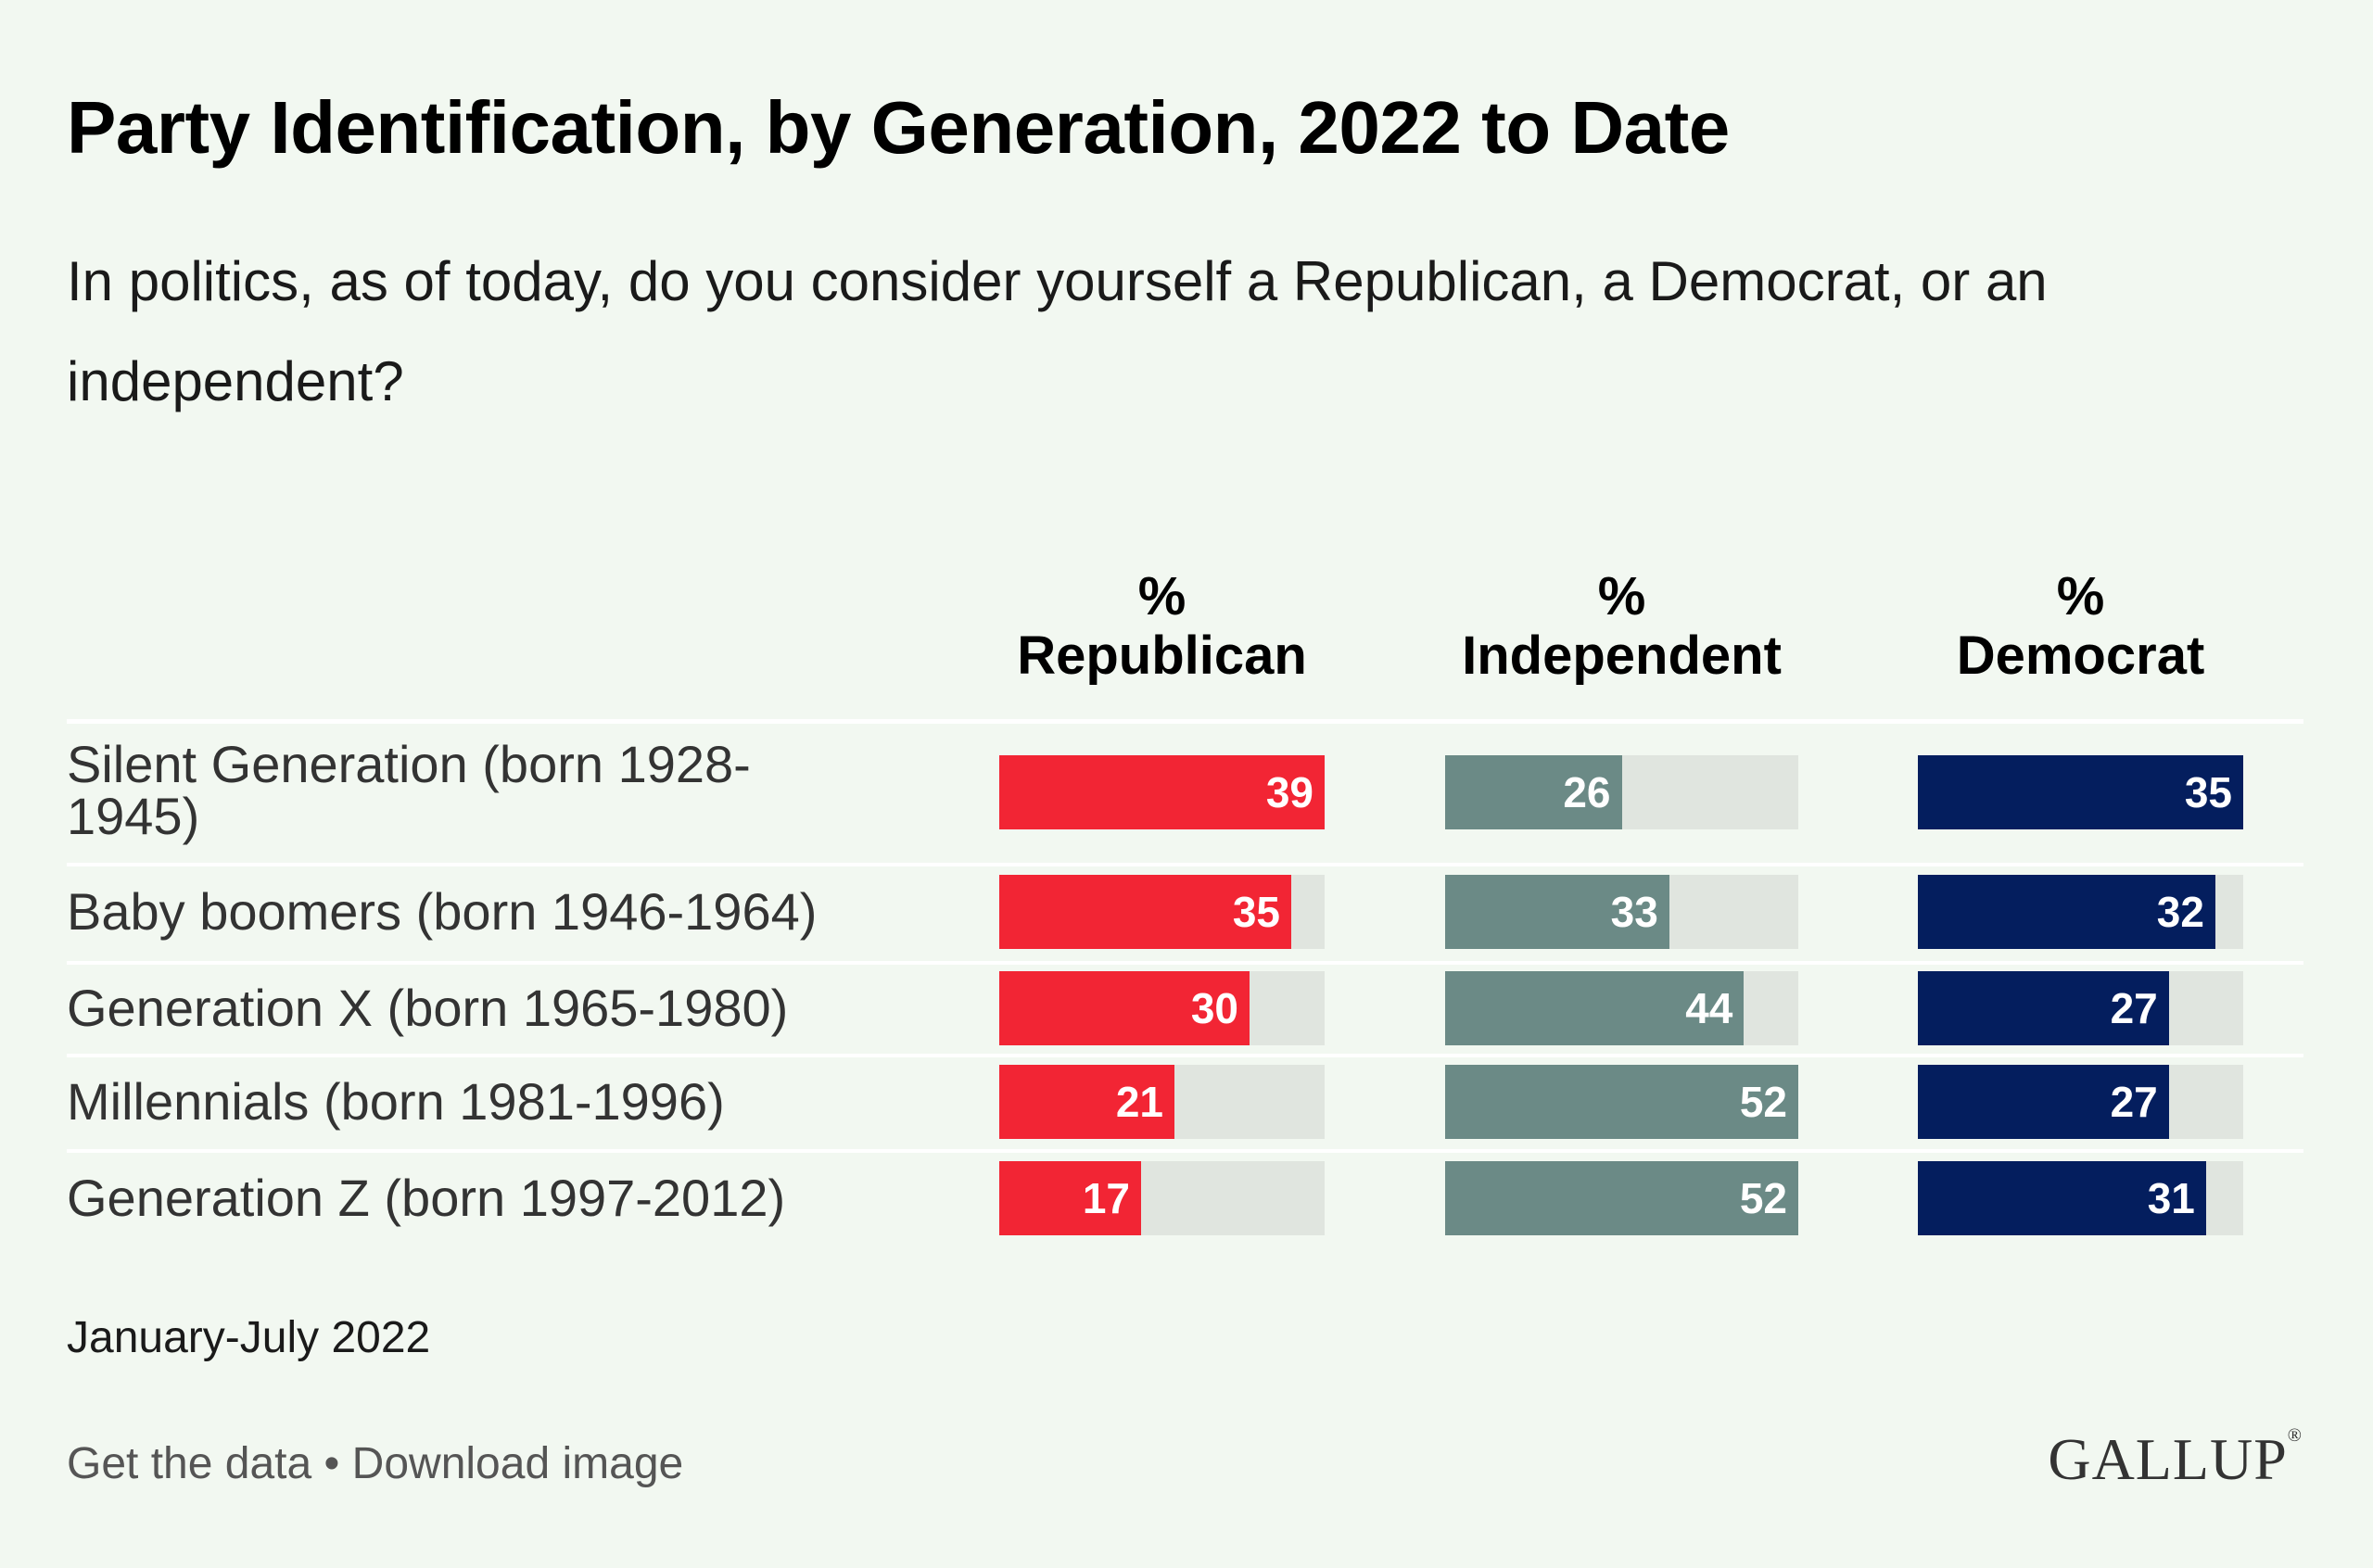  Describe the element at coordinates (1289, 792) in the screenshot. I see `bar-value-label: 39` at that location.